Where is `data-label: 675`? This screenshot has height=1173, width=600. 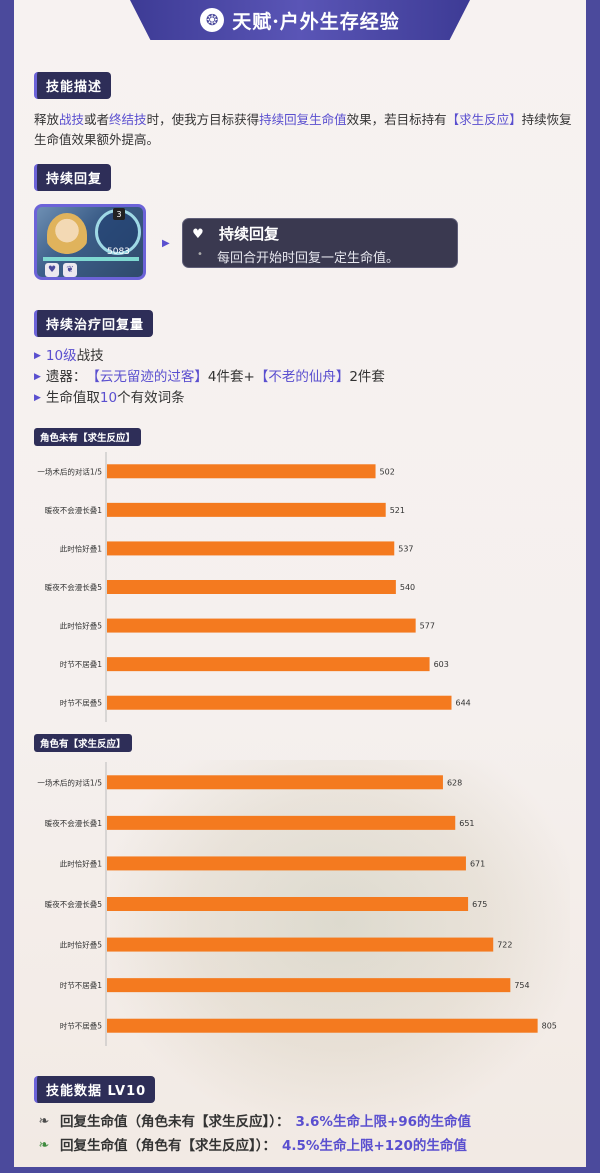
data-label: 675 is located at coordinates (479, 904).